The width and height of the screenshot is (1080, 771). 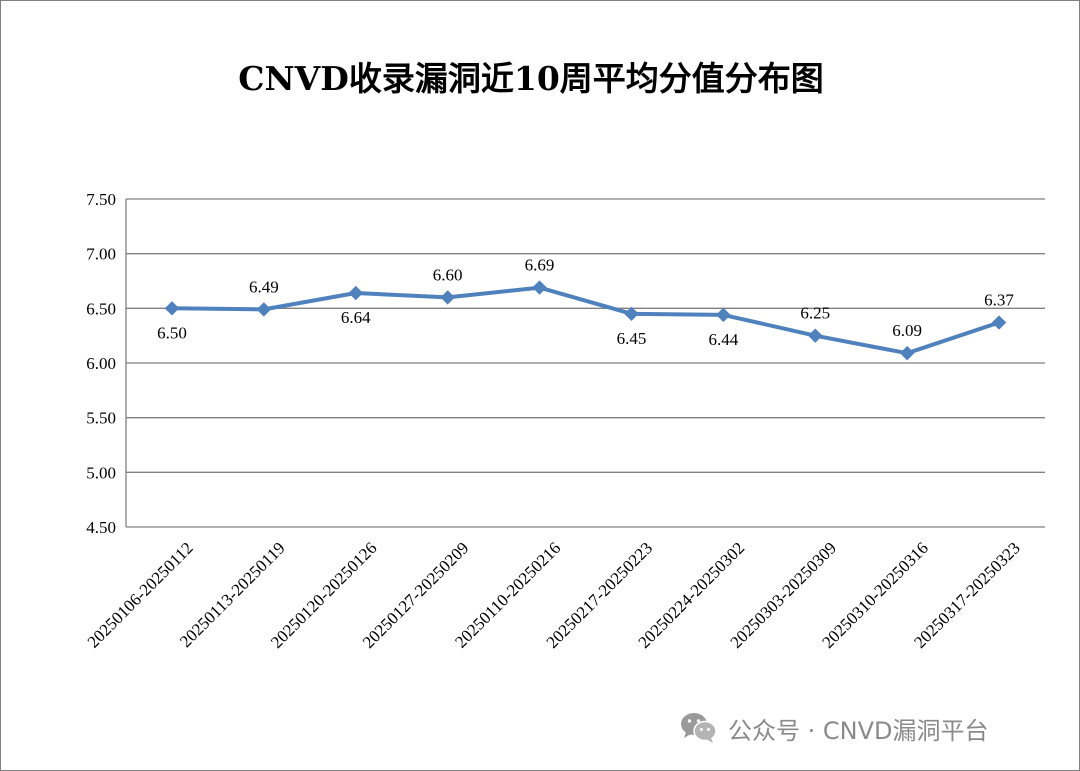 What do you see at coordinates (632, 338) in the screenshot?
I see `data-label: 6.45` at bounding box center [632, 338].